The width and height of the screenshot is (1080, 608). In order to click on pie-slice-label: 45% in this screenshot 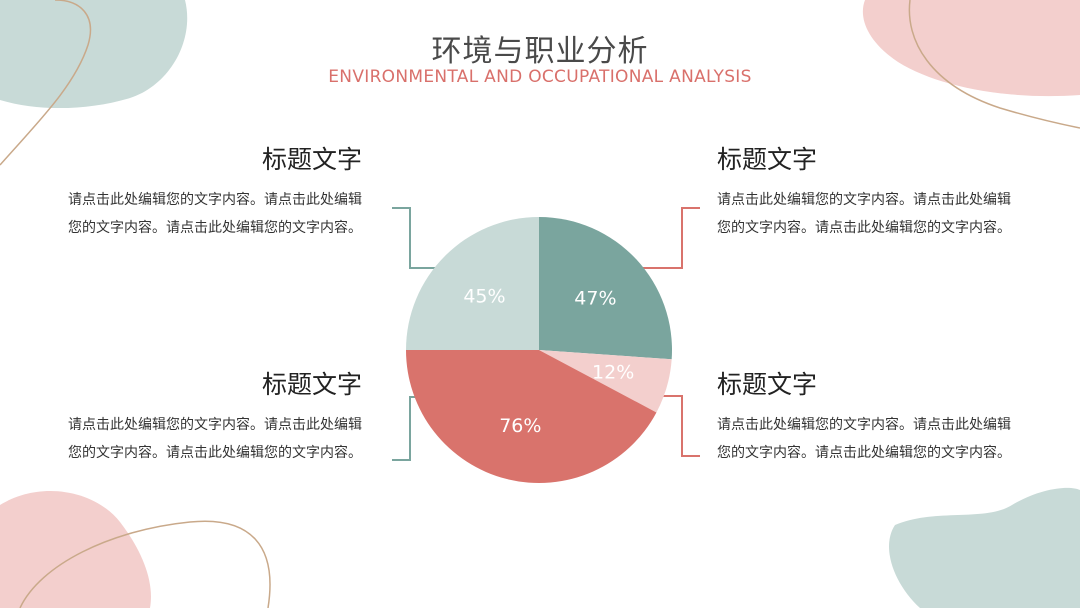, I will do `click(484, 296)`.